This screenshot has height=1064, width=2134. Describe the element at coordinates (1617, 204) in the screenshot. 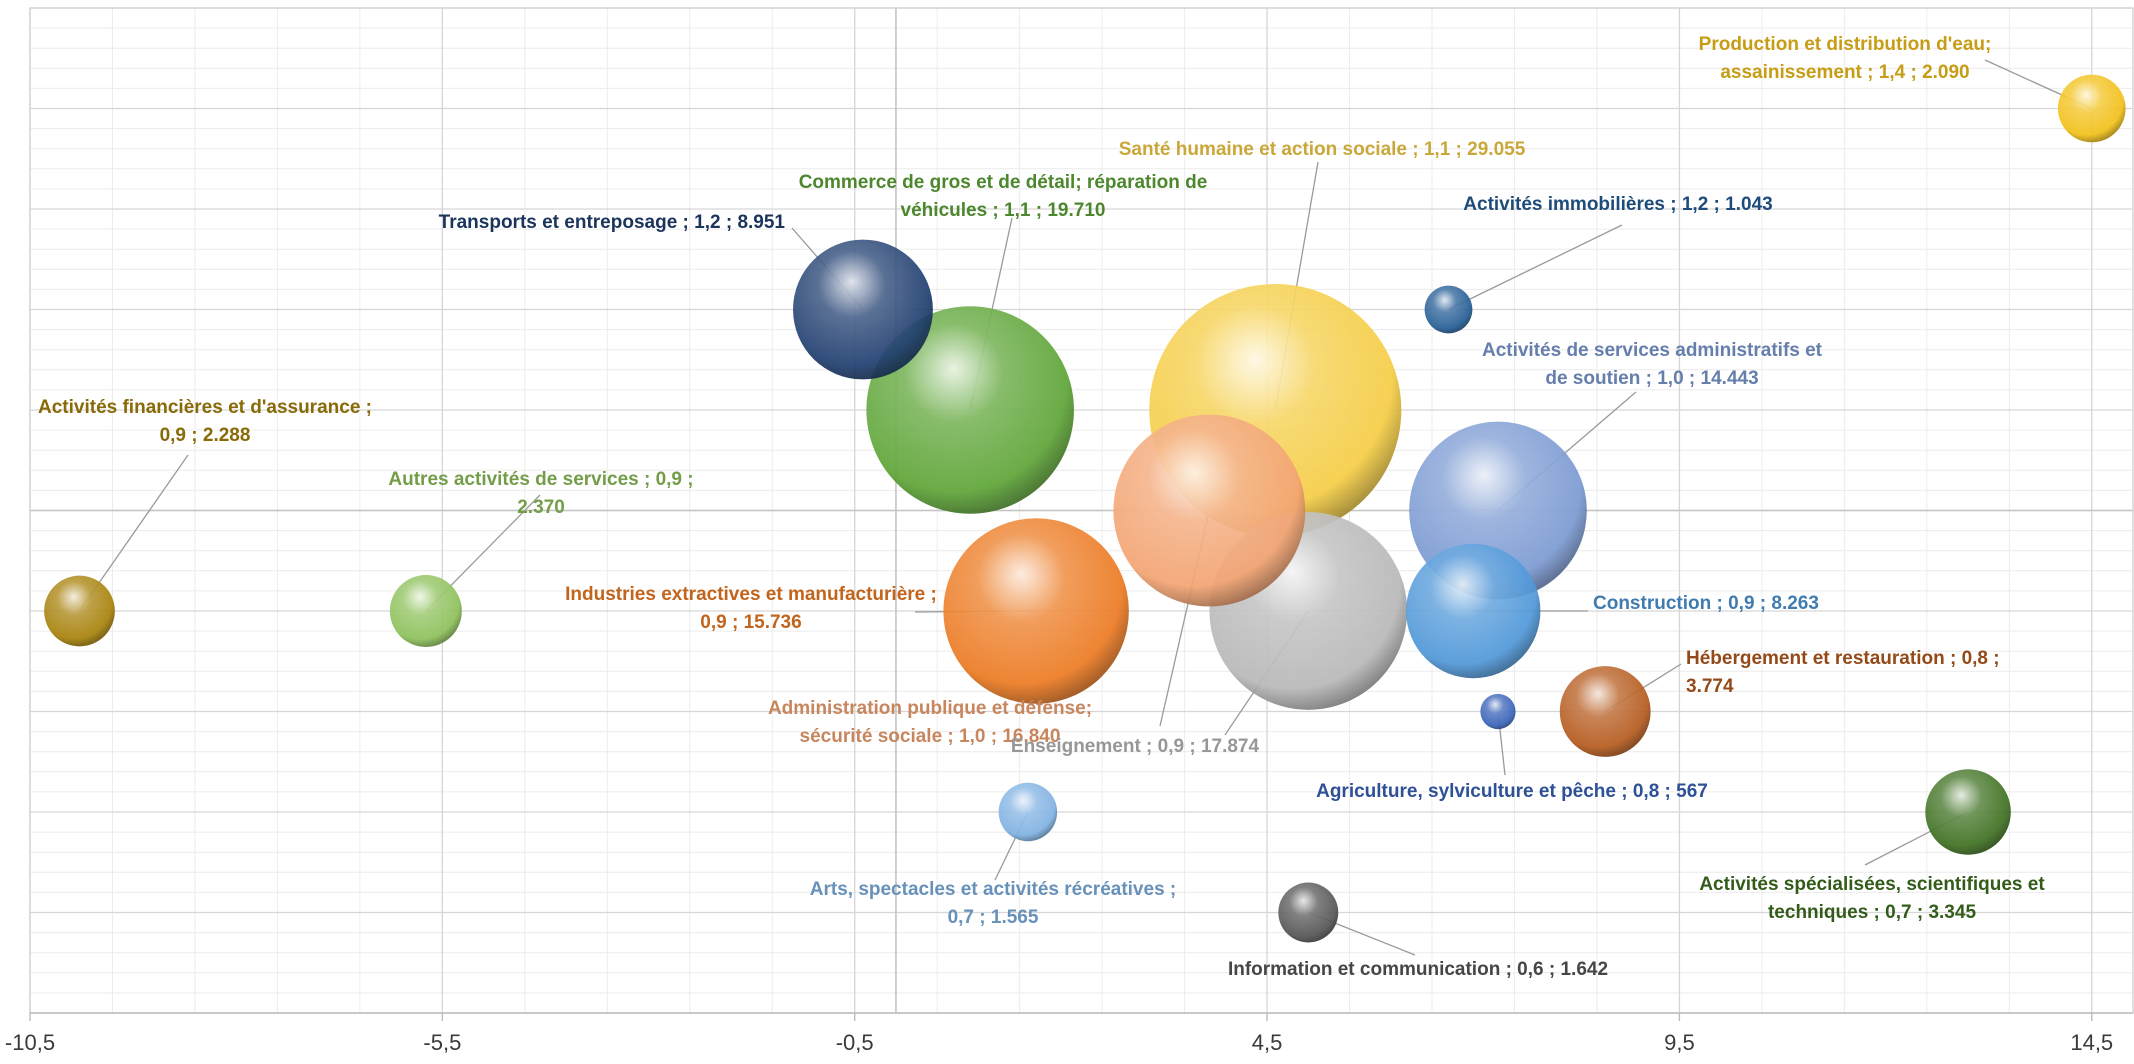

I see `data-label: Activités immobilières ; 1,2 ; 1.043` at that location.